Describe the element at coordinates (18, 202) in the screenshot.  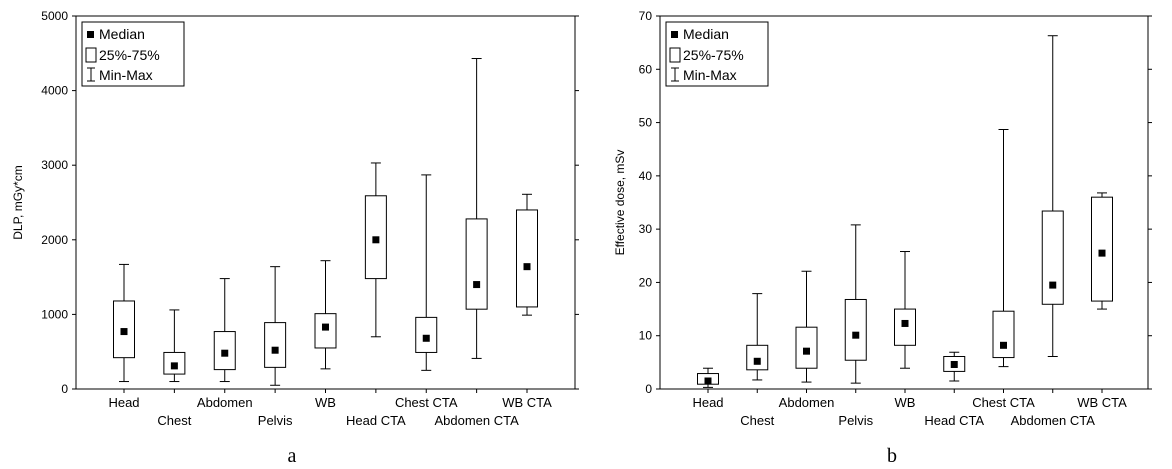
I see `y-axis-label: DLP, mGy*cm` at that location.